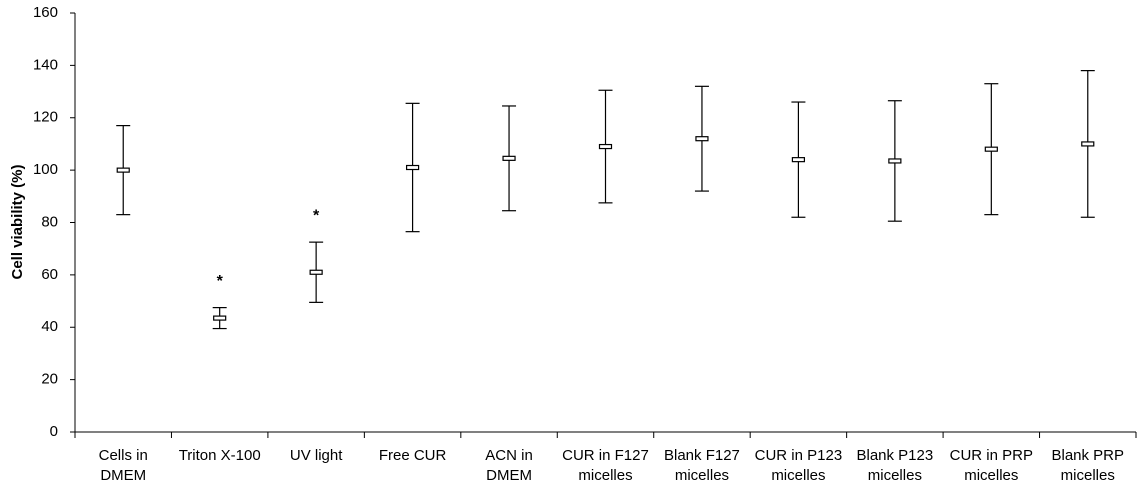  Describe the element at coordinates (45, 12) in the screenshot. I see `y-tick-label: 160` at that location.